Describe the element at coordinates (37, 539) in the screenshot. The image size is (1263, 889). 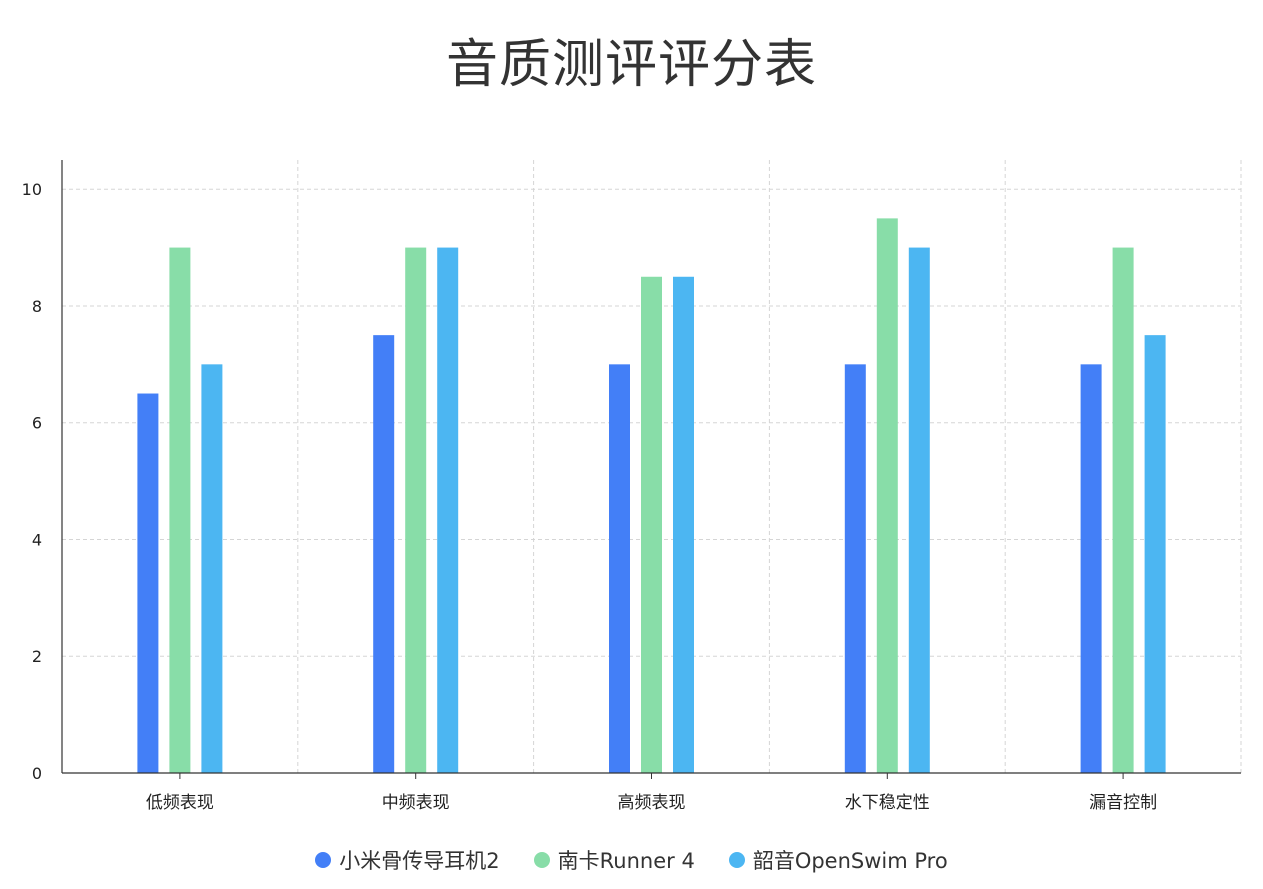
I see `y-tick-label: 4` at that location.